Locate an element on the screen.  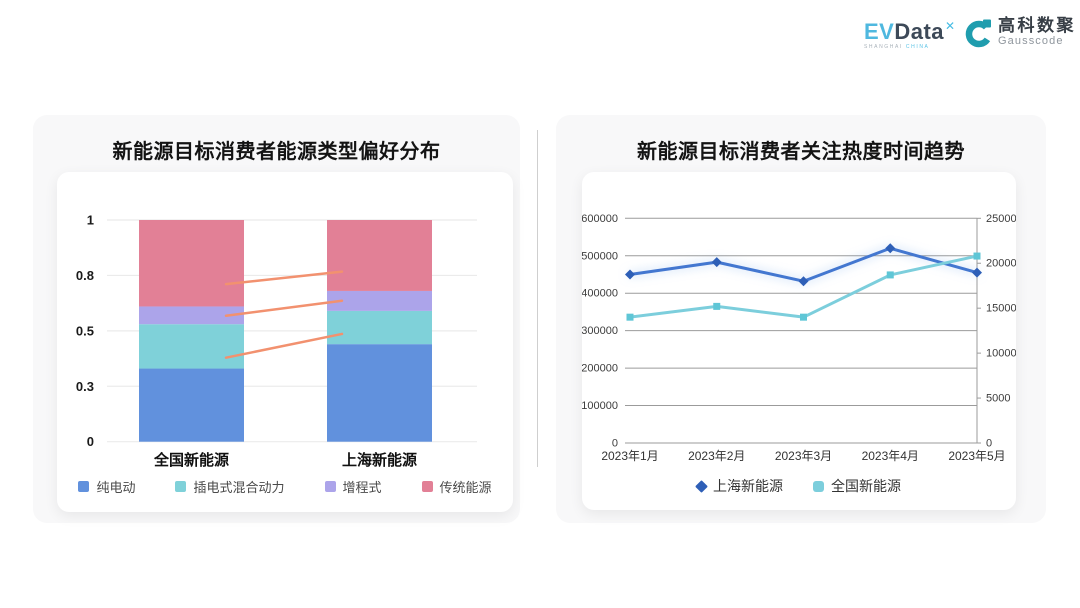
x-tick-label: 2023年5月 is located at coordinates (976, 456).